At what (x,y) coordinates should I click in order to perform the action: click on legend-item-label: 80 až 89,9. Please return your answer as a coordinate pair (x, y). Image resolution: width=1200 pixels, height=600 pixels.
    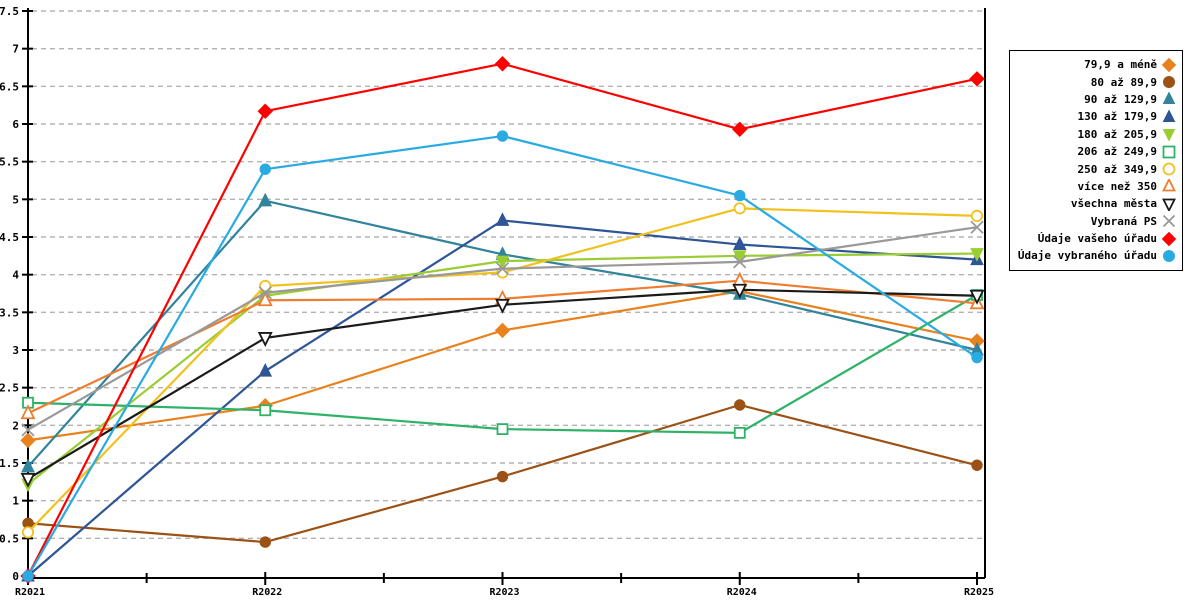
    Looking at the image, I should click on (1123, 82).